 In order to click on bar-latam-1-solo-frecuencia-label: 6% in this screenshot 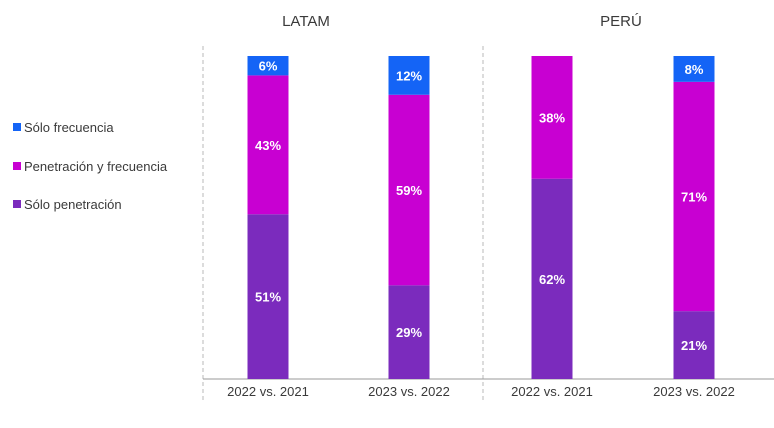, I will do `click(268, 66)`.